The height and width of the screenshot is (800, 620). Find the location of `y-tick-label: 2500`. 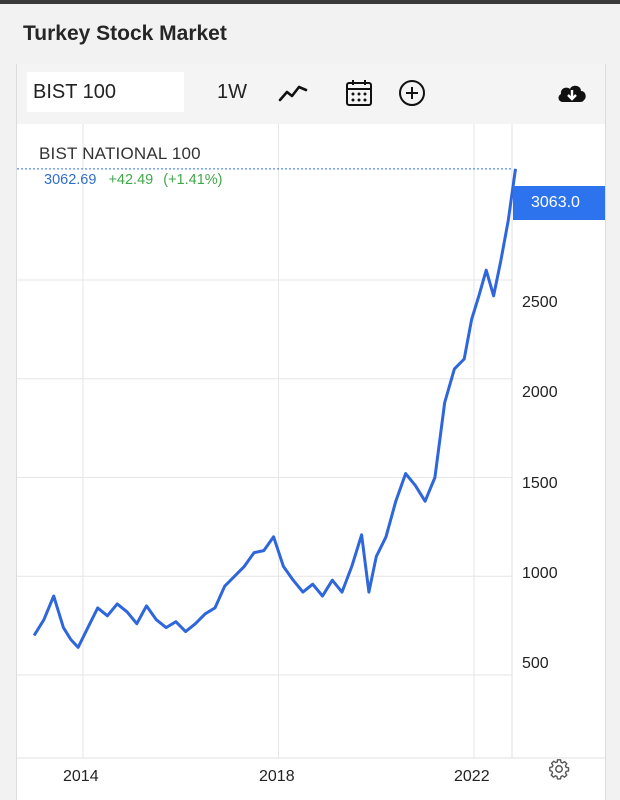

y-tick-label: 2500 is located at coordinates (540, 302).